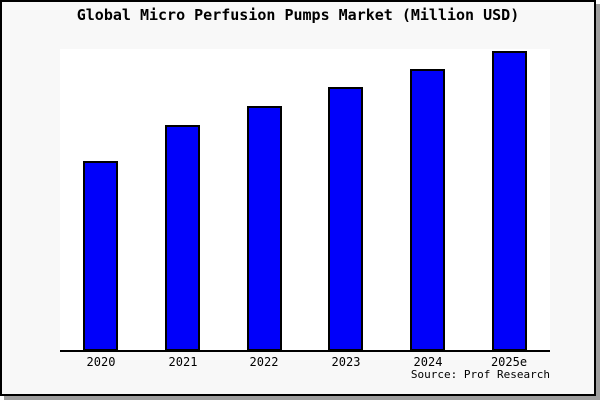  I want to click on x-tick-label-2022: 2022, so click(264, 362).